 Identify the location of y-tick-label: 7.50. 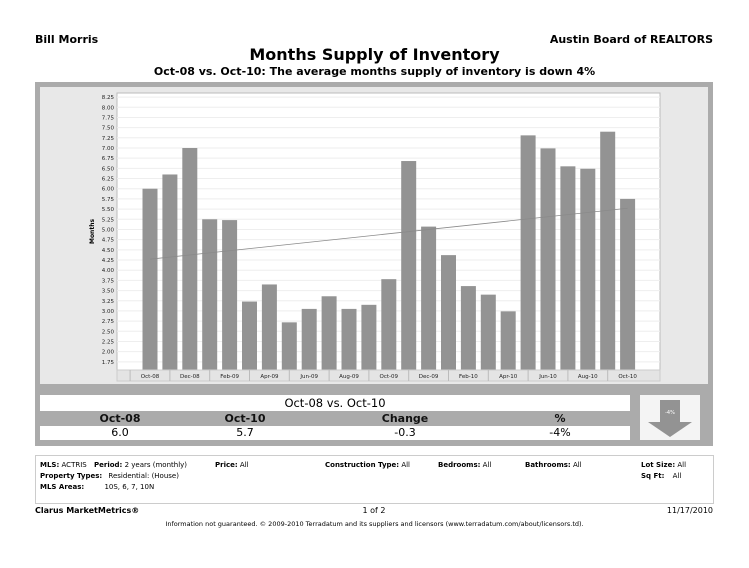
(108, 129).